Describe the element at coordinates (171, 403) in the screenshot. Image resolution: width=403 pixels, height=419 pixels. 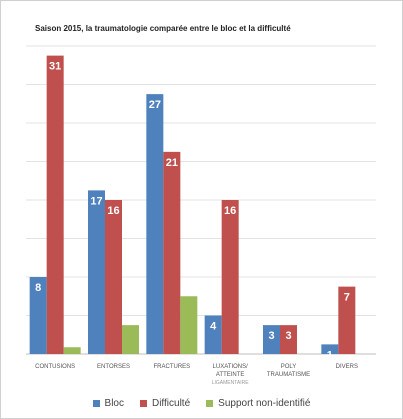
I see `legend-label: Difficulté` at that location.